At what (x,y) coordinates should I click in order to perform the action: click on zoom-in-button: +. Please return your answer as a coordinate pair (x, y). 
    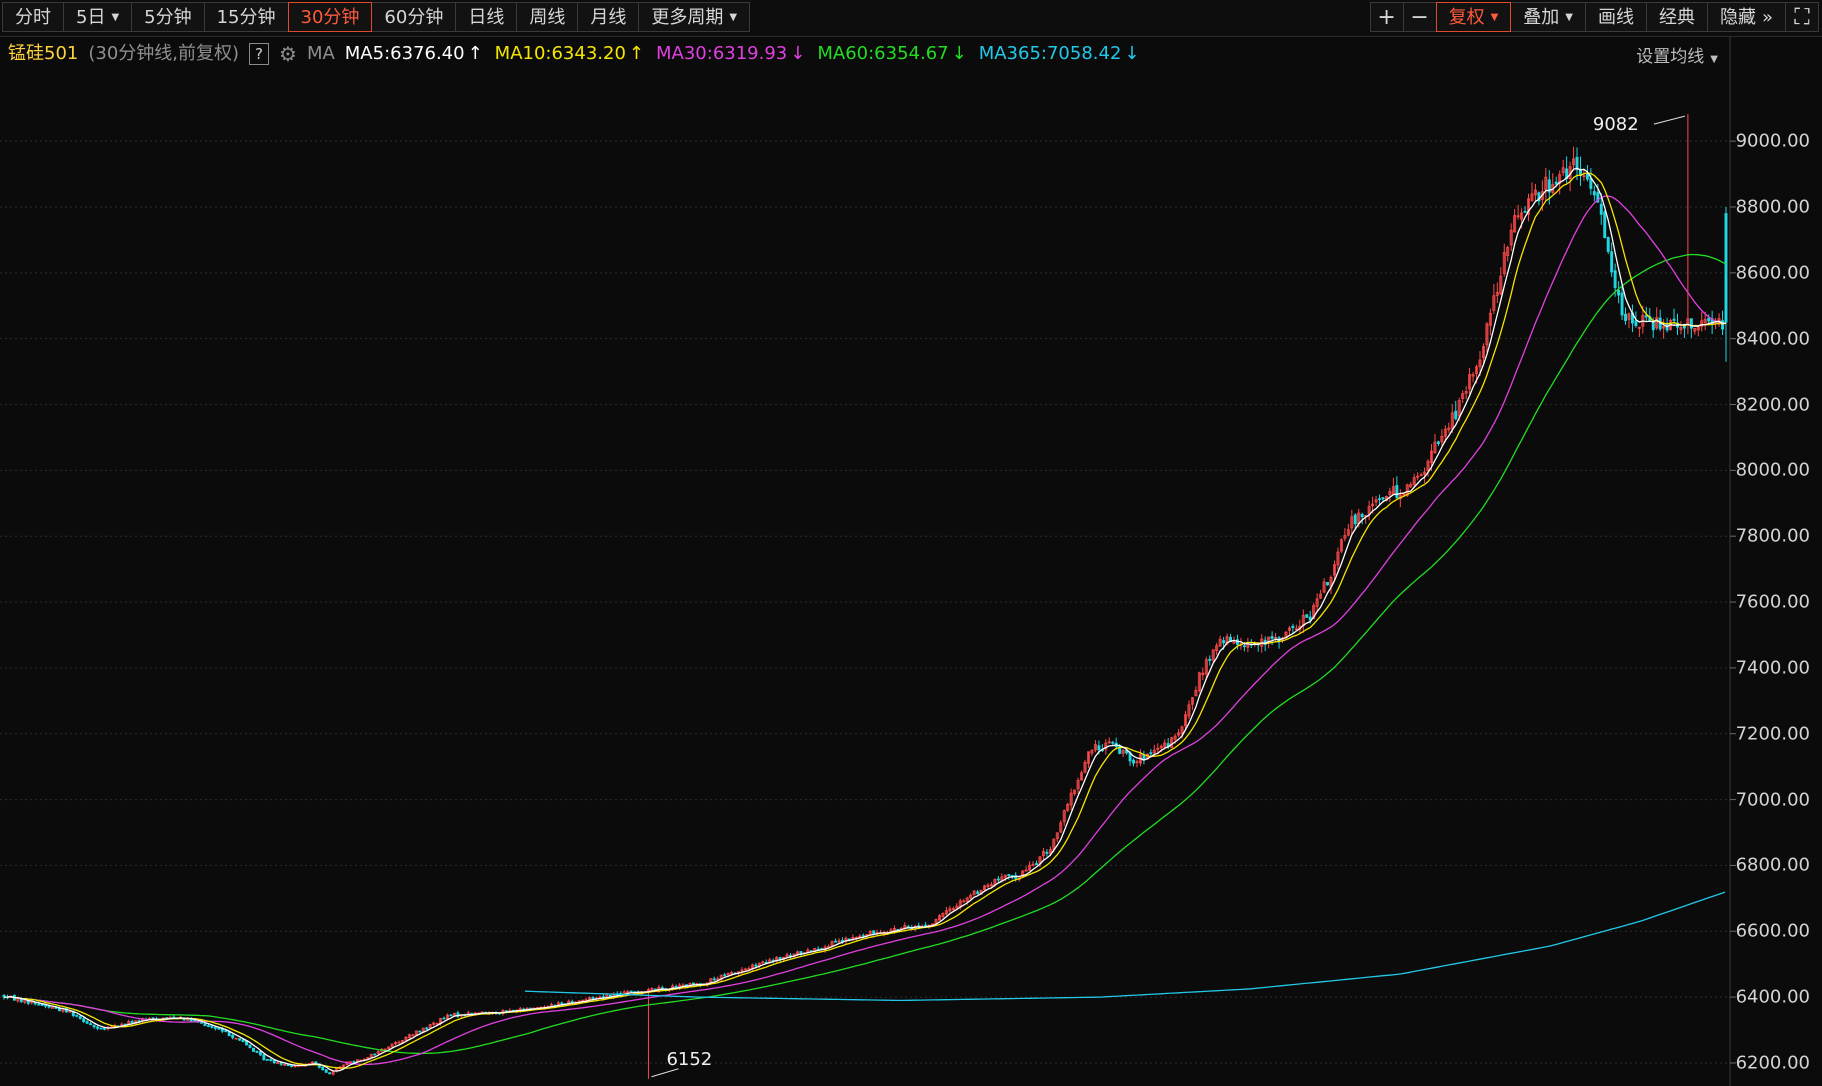
    Looking at the image, I should click on (1386, 17).